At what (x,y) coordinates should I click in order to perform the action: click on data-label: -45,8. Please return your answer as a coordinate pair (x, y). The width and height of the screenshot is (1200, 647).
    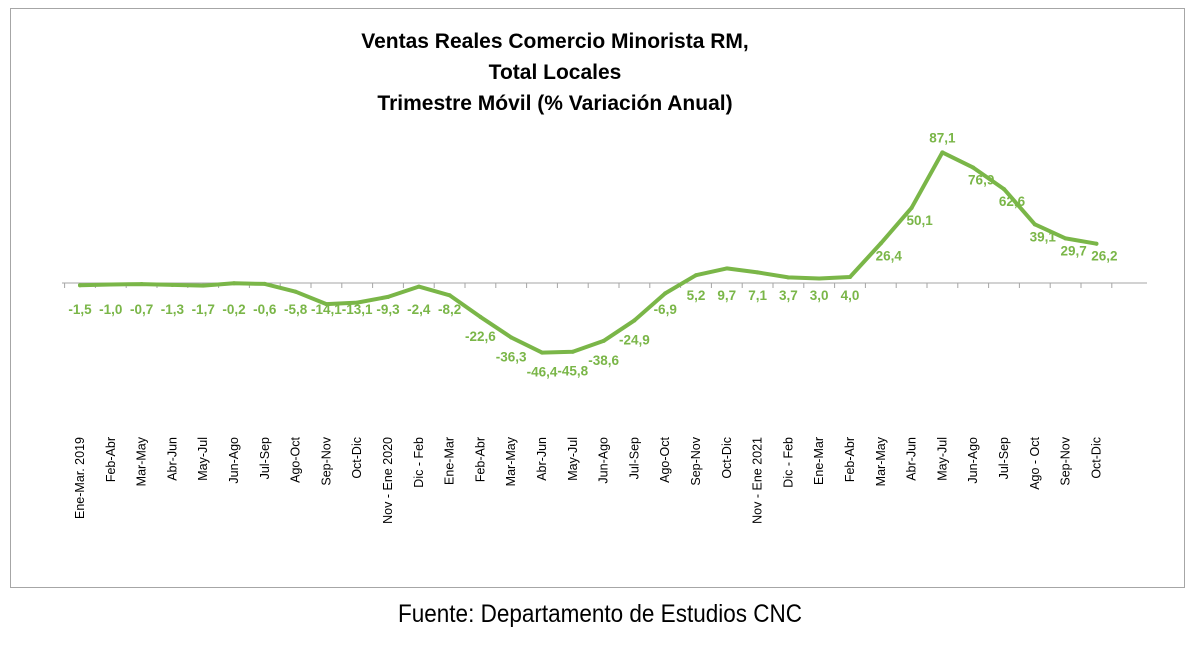
    Looking at the image, I should click on (572, 371).